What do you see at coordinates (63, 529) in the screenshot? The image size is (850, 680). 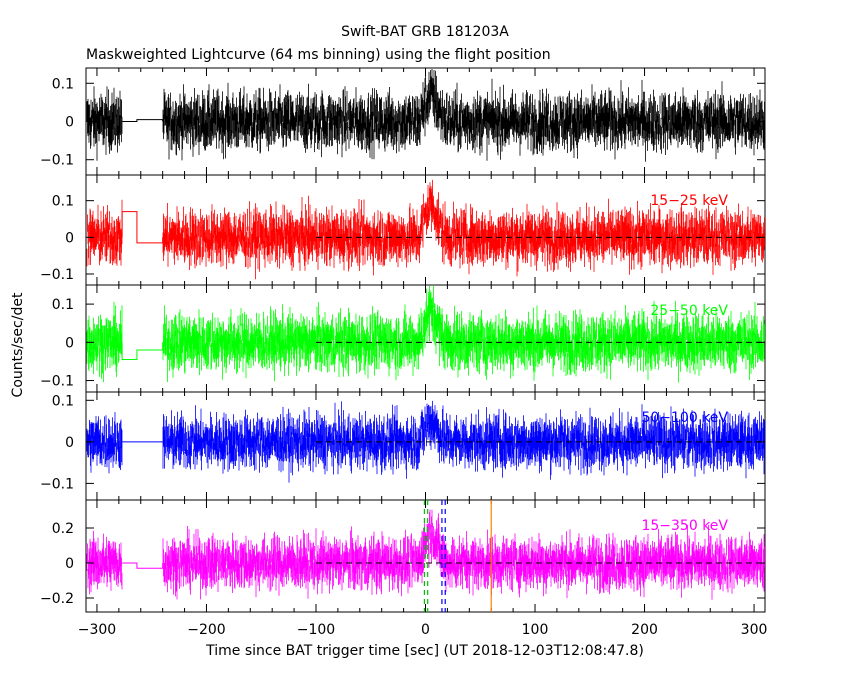 I see `panel-5-ytick-label: 0.2` at bounding box center [63, 529].